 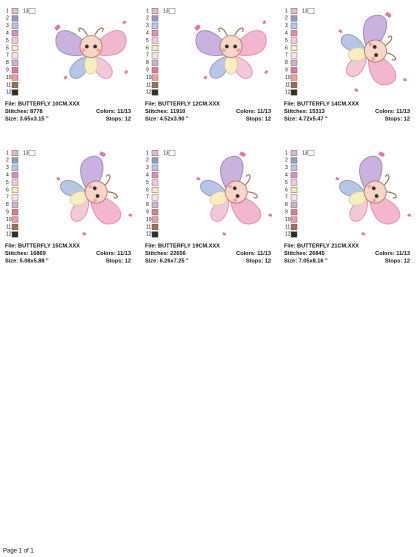 I want to click on size: Size: 7.05x8.16 ", so click(x=306, y=261).